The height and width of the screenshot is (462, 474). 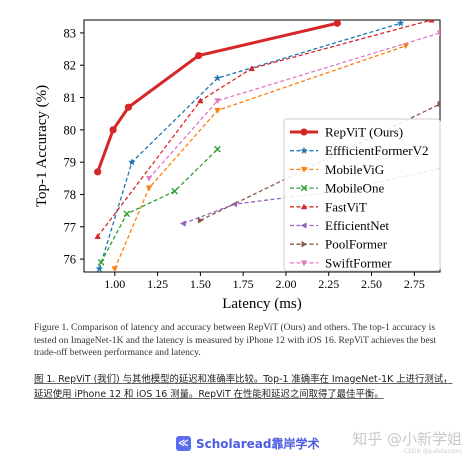 I want to click on scholaread-logo-icon: ≪, so click(x=183, y=443).